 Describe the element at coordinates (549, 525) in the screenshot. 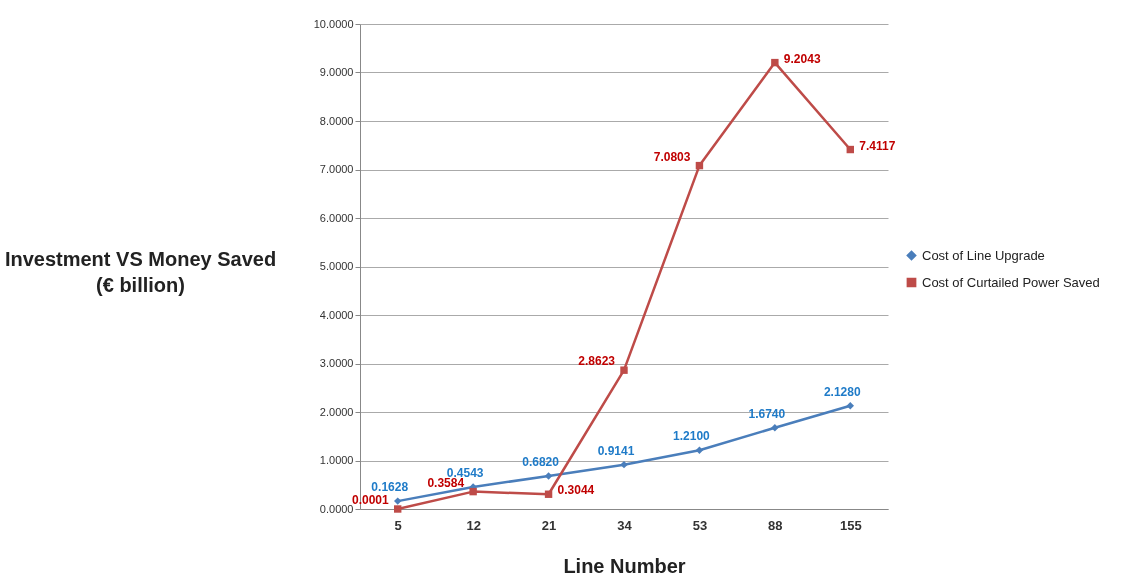

I see `x-tick-label: 21` at that location.